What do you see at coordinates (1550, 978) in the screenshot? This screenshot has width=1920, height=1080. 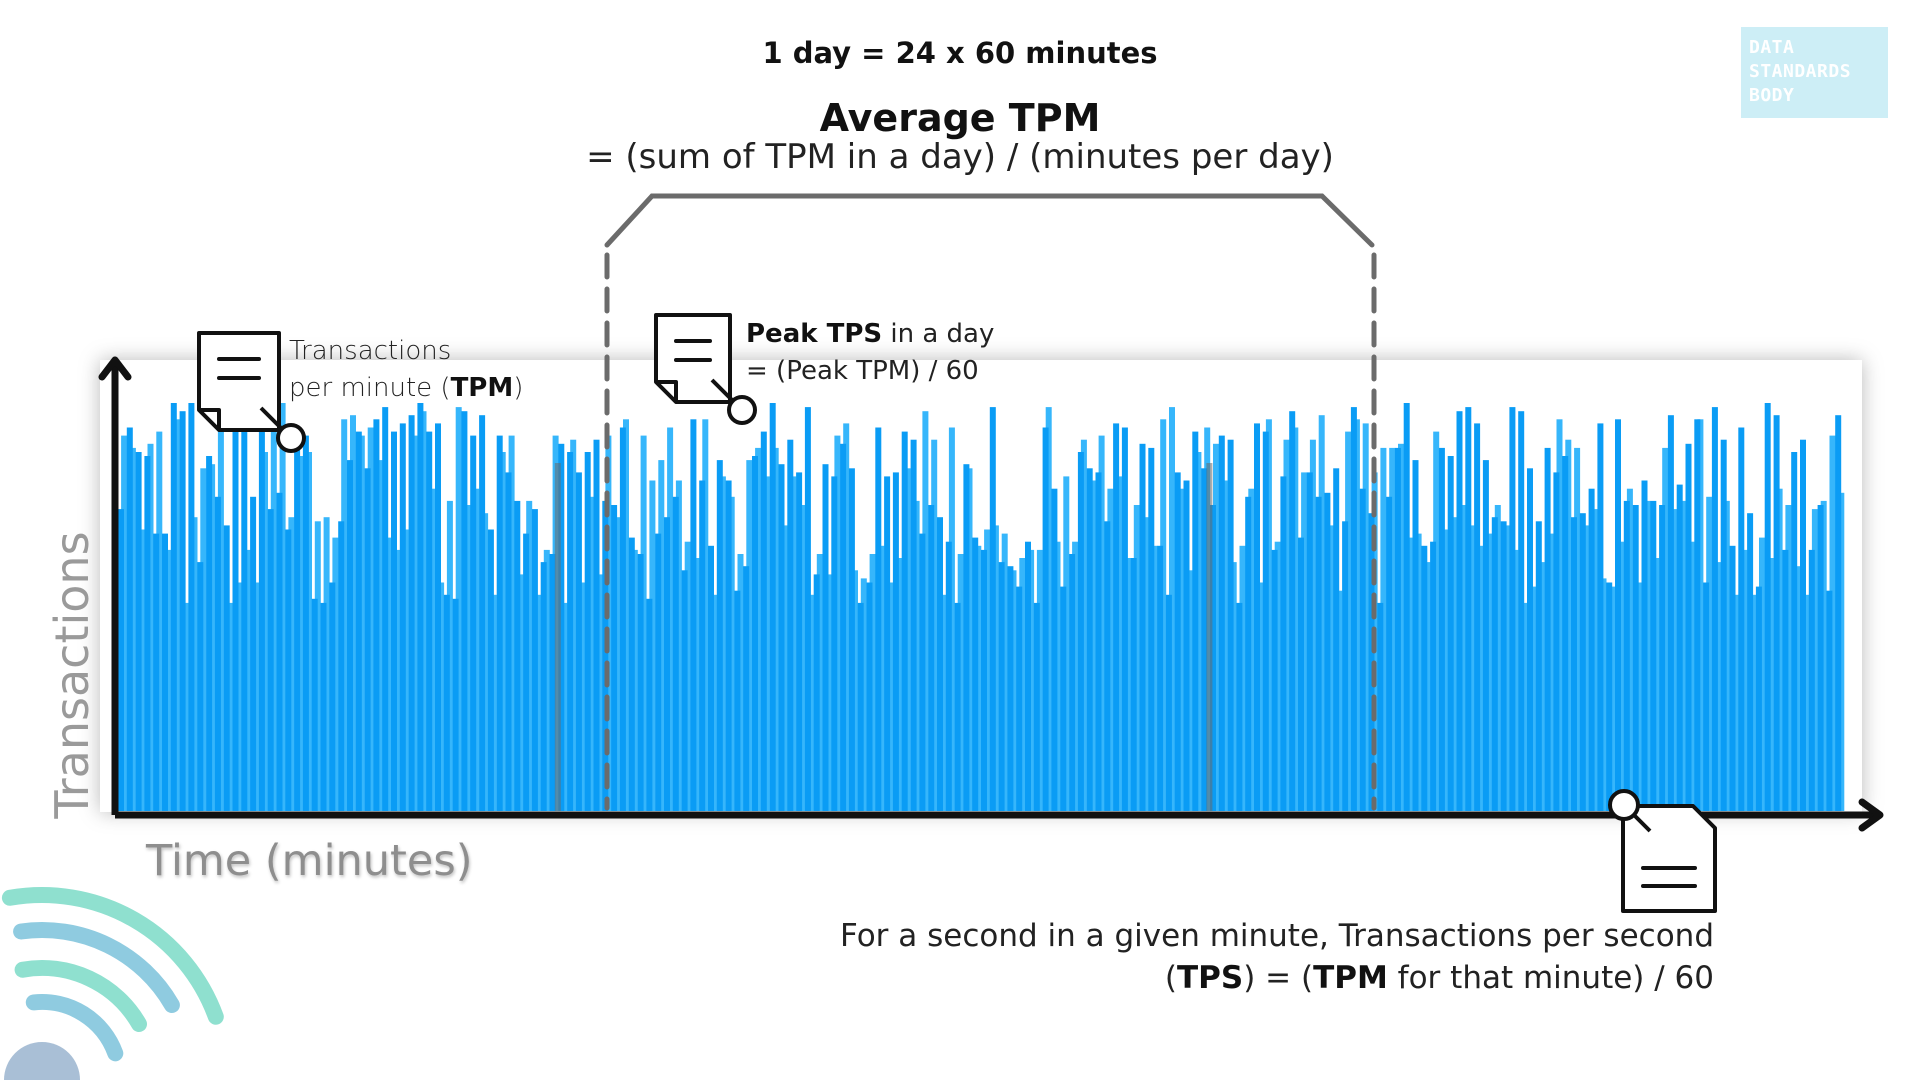 I see `text: for that minute) / 60` at bounding box center [1550, 978].